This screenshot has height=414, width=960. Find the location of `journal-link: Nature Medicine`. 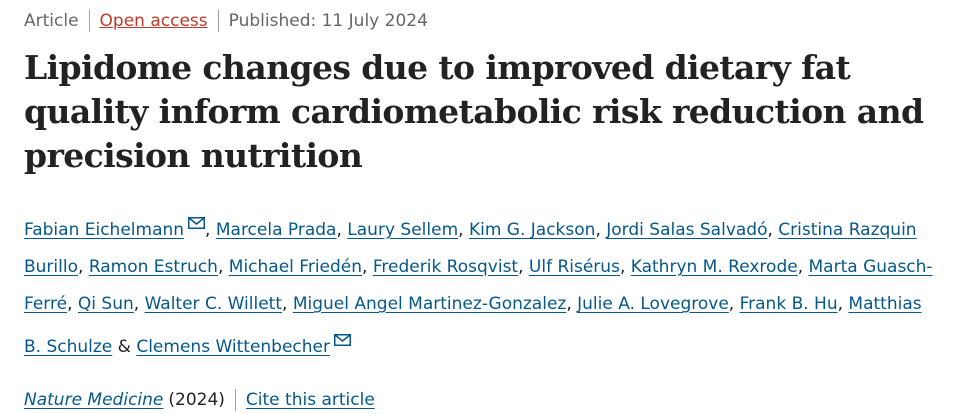

journal-link: Nature Medicine is located at coordinates (94, 400).